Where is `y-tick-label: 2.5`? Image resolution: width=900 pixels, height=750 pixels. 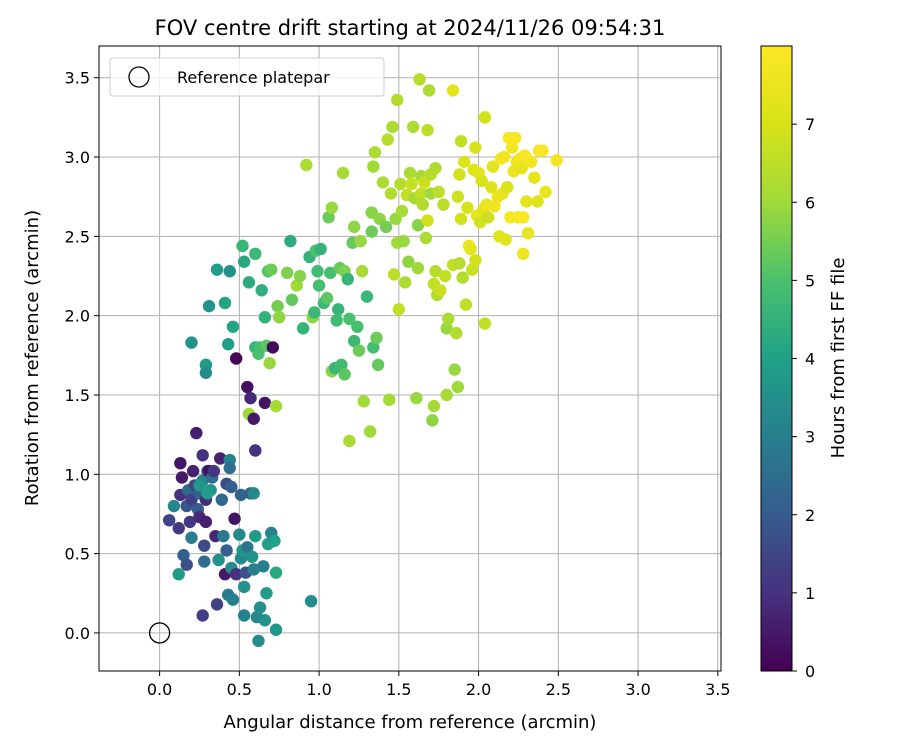
y-tick-label: 2.5 is located at coordinates (77, 236).